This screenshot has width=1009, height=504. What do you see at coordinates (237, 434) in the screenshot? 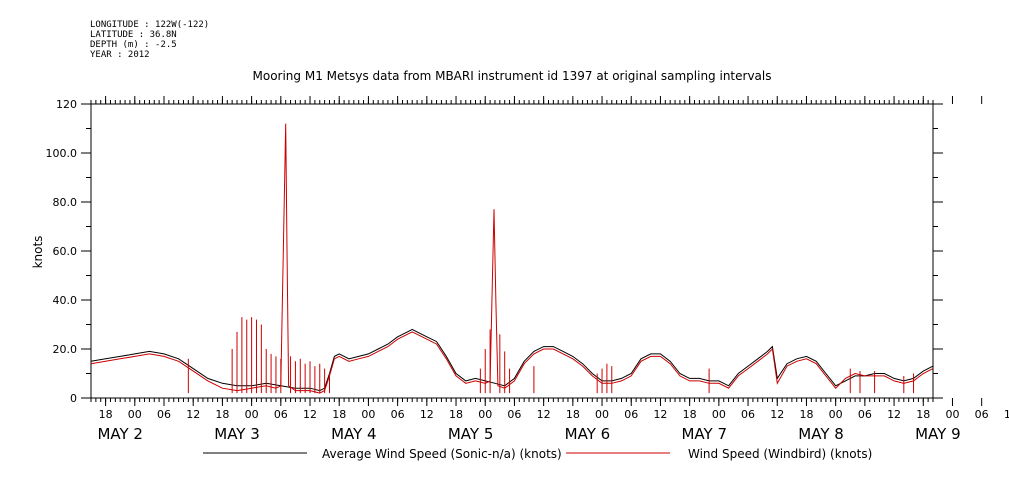
I see `day-label: MAY 3` at bounding box center [237, 434].